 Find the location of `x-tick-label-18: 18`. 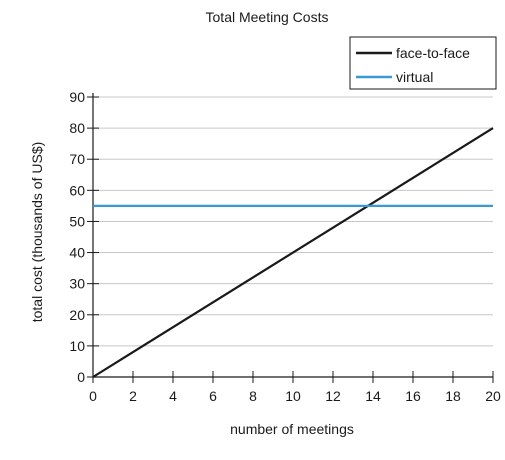

x-tick-label-18: 18 is located at coordinates (453, 396).